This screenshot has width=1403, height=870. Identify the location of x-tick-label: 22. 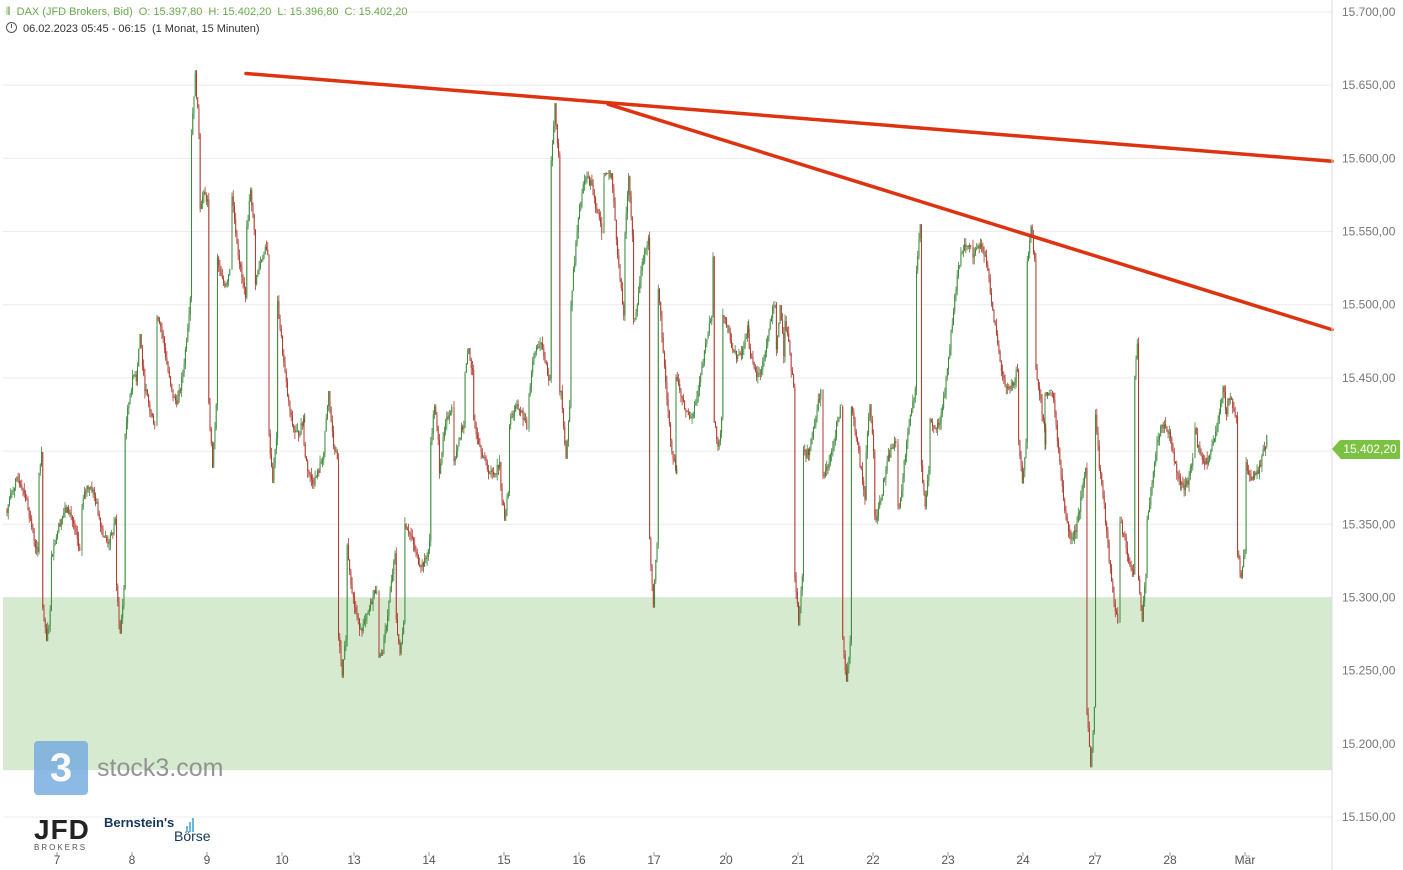
(873, 860).